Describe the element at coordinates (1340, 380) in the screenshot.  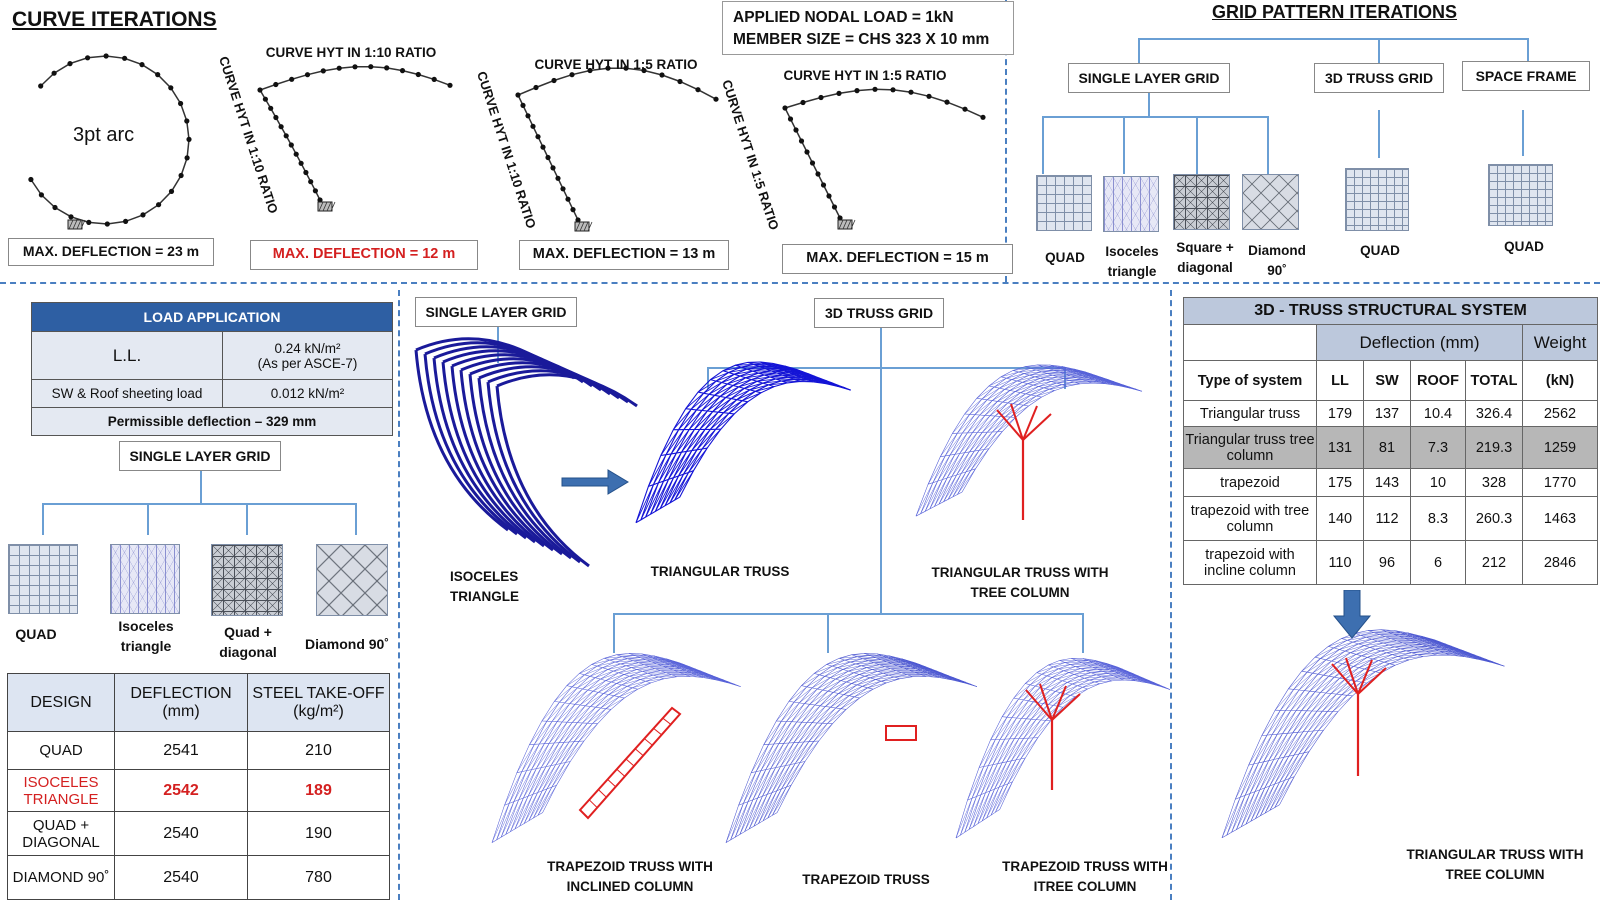
I see `truss-col-ll: LL` at that location.